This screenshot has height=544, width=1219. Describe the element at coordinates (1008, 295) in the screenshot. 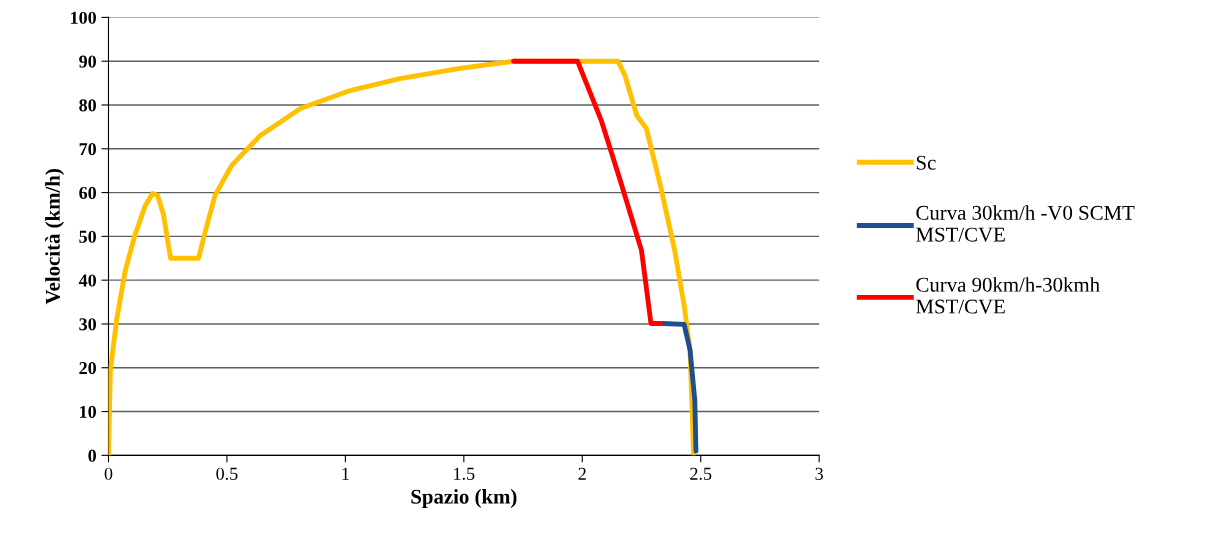

I see `legend-label: Curva 90km/h-30kmh MST/CVE` at that location.